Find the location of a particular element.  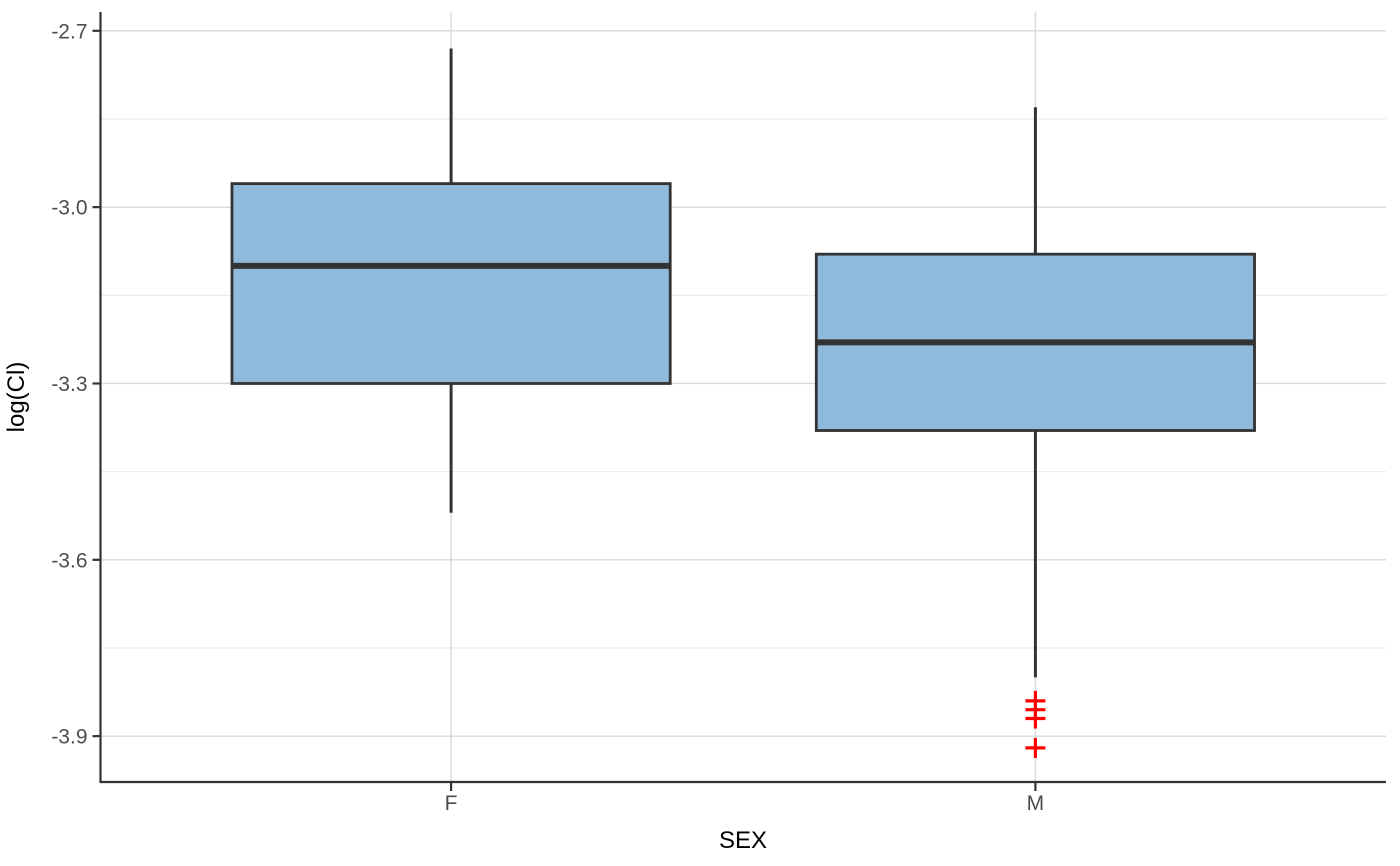

y-axis-title: log(Cl) is located at coordinates (16, 397).